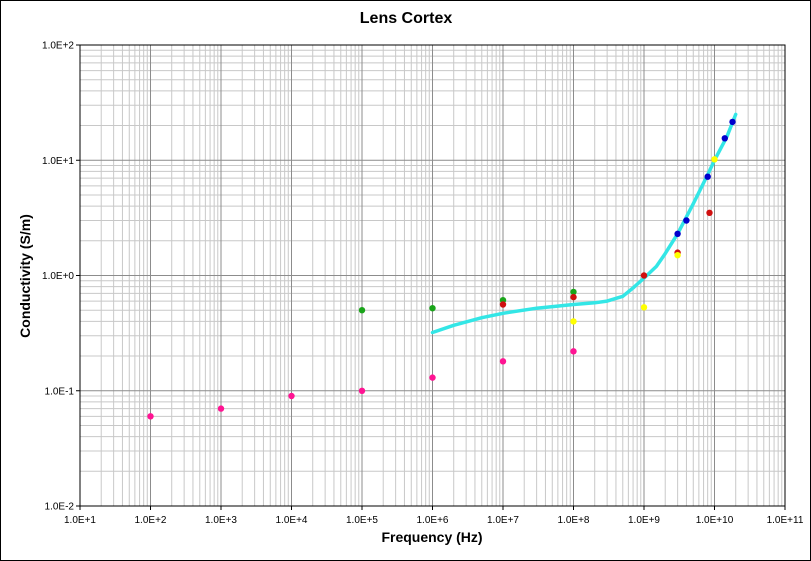 The image size is (811, 561). I want to click on y-tick-label: 1.0E+0, so click(58, 276).